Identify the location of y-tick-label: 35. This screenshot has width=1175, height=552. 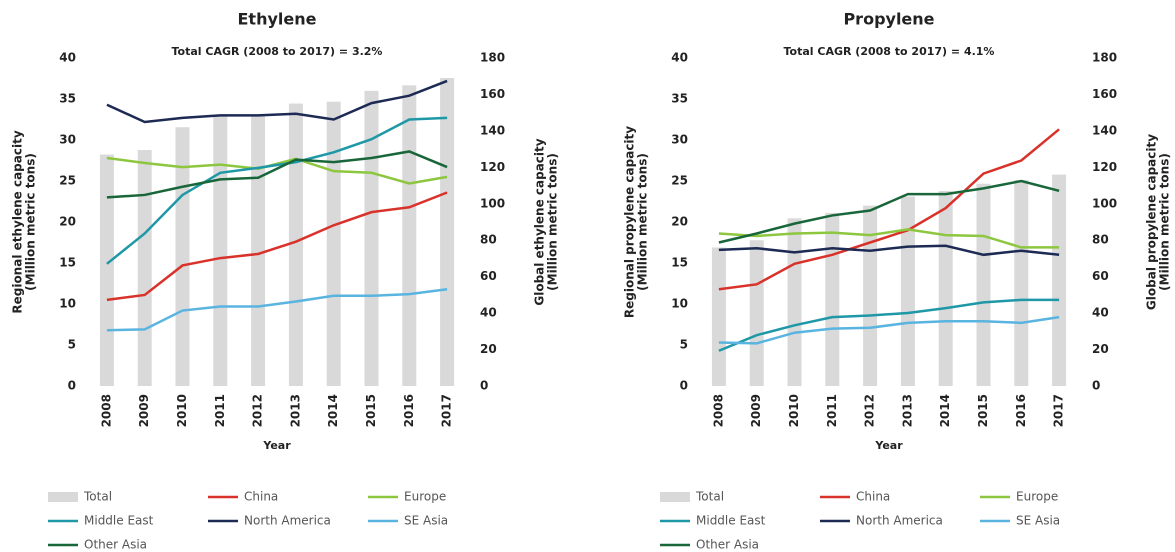
(67, 99).